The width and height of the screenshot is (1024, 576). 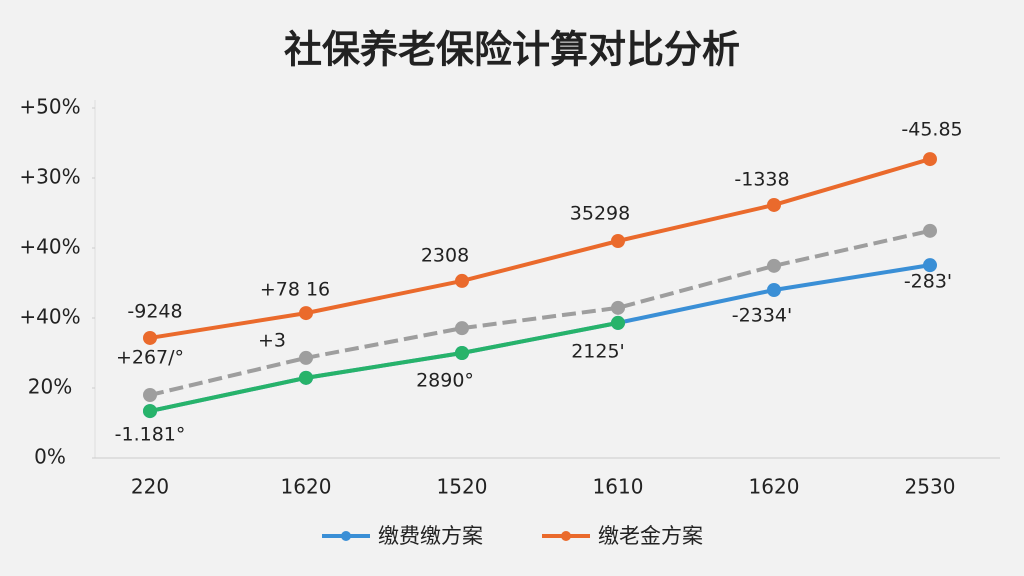 I want to click on x-tick-label: 220, so click(x=150, y=487).